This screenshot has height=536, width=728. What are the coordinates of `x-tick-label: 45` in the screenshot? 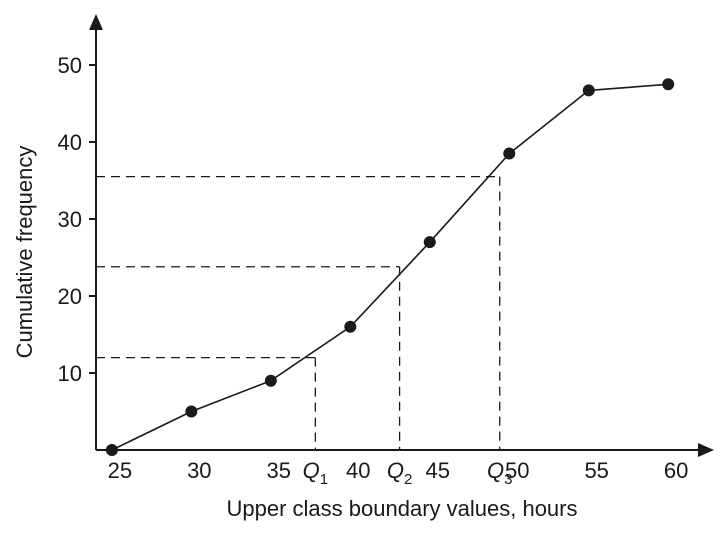 It's located at (437, 470).